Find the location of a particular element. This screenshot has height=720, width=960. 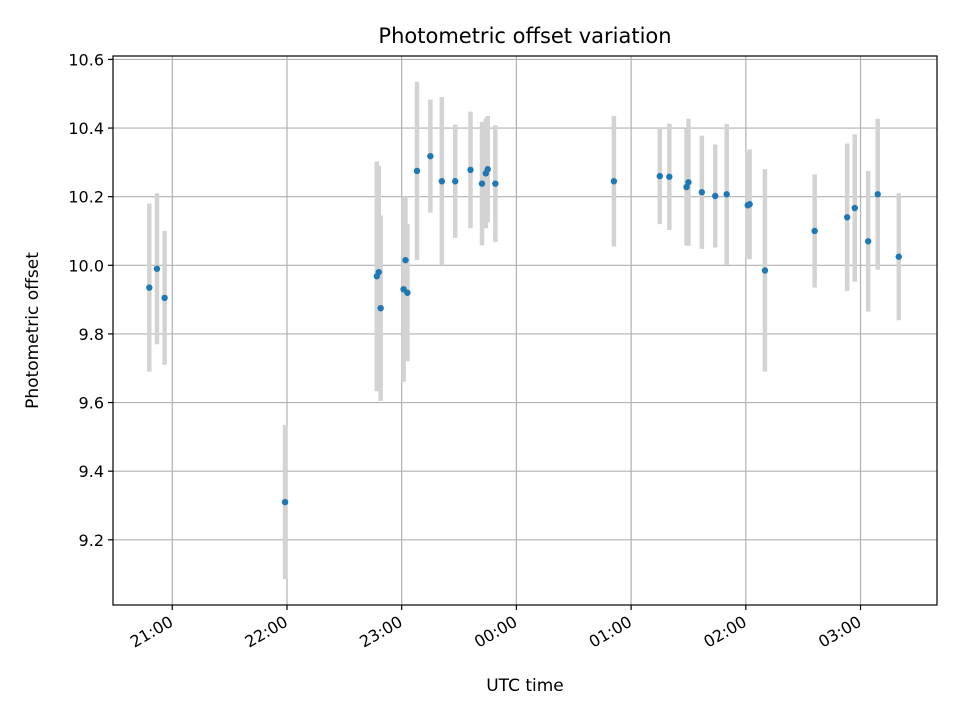

y-tick-label: 10.2 is located at coordinates (86, 197).